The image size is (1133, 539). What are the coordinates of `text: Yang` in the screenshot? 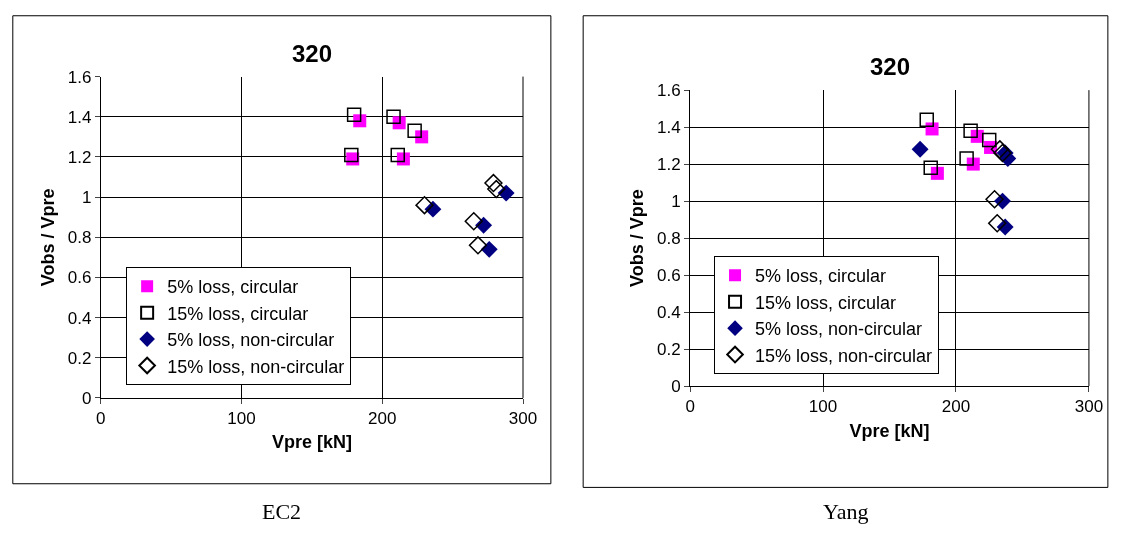 It's located at (846, 511).